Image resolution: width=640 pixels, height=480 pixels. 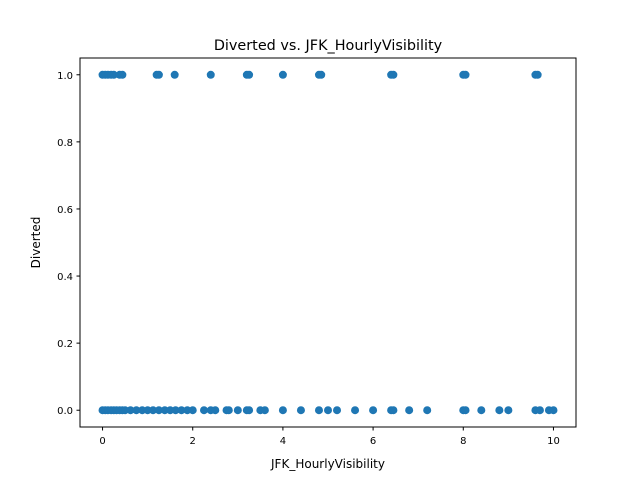 What do you see at coordinates (36, 243) in the screenshot?
I see `y-axis-label: Diverted` at bounding box center [36, 243].